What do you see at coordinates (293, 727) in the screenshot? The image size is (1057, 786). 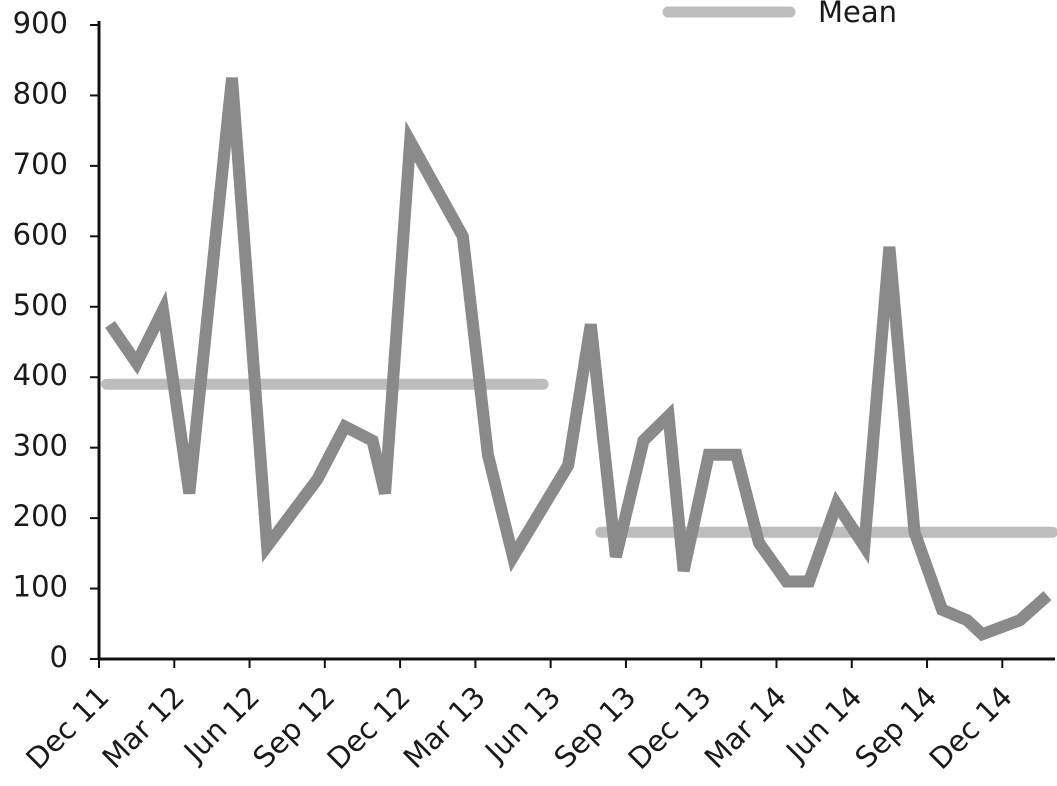 I see `x-tick-label: Sep 12` at bounding box center [293, 727].